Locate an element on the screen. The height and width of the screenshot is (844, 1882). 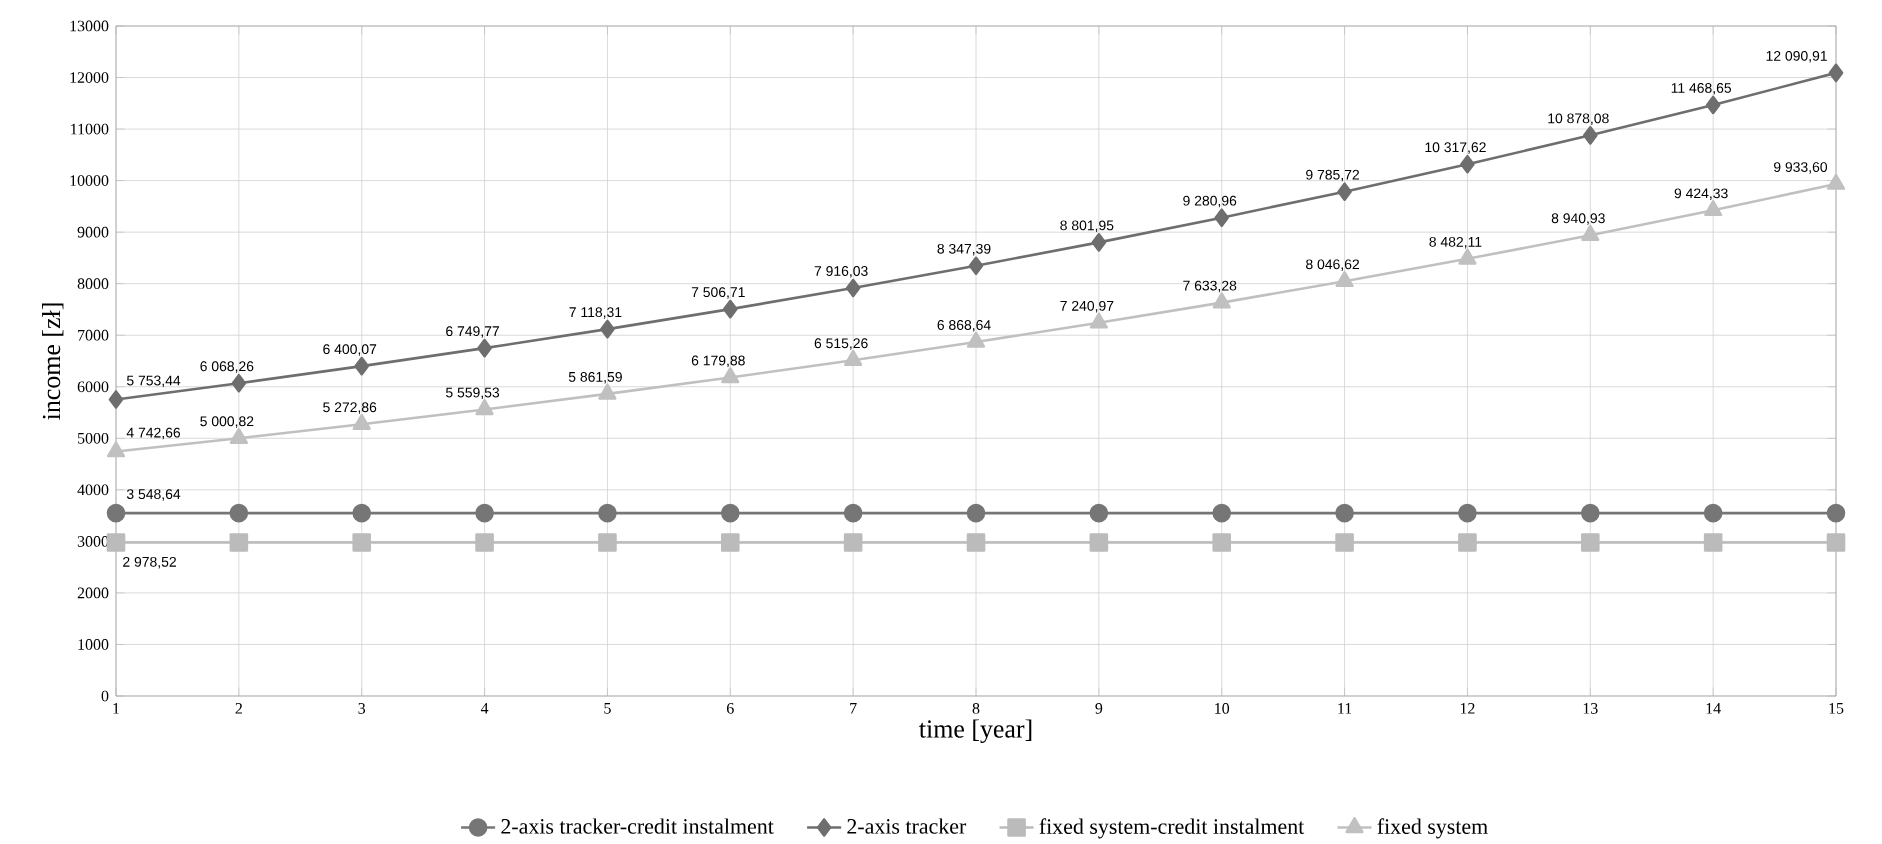
legend-label: 2-axis tracker is located at coordinates (907, 826).